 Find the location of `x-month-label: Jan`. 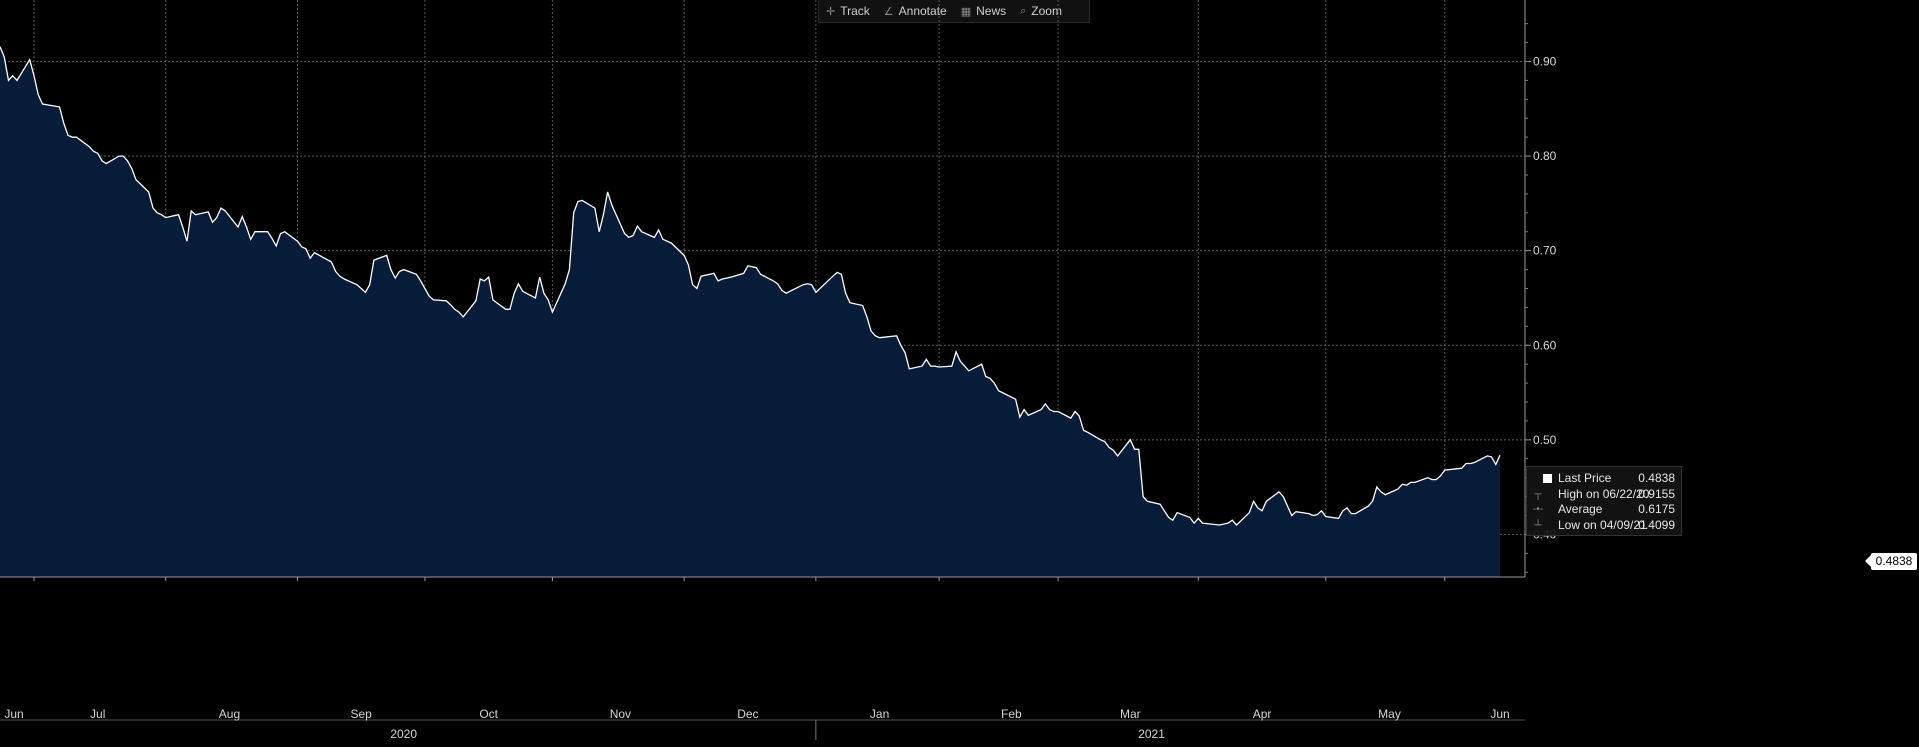

x-month-label: Jan is located at coordinates (879, 714).